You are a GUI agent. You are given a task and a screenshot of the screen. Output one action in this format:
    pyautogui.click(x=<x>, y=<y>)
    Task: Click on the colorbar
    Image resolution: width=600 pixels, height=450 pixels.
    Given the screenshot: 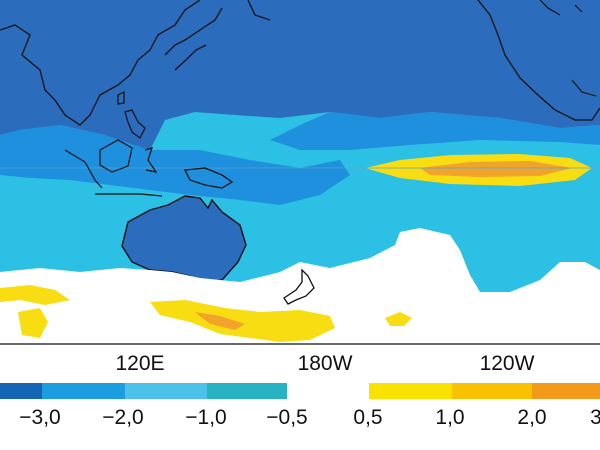 What is the action you would take?
    pyautogui.click(x=300, y=391)
    